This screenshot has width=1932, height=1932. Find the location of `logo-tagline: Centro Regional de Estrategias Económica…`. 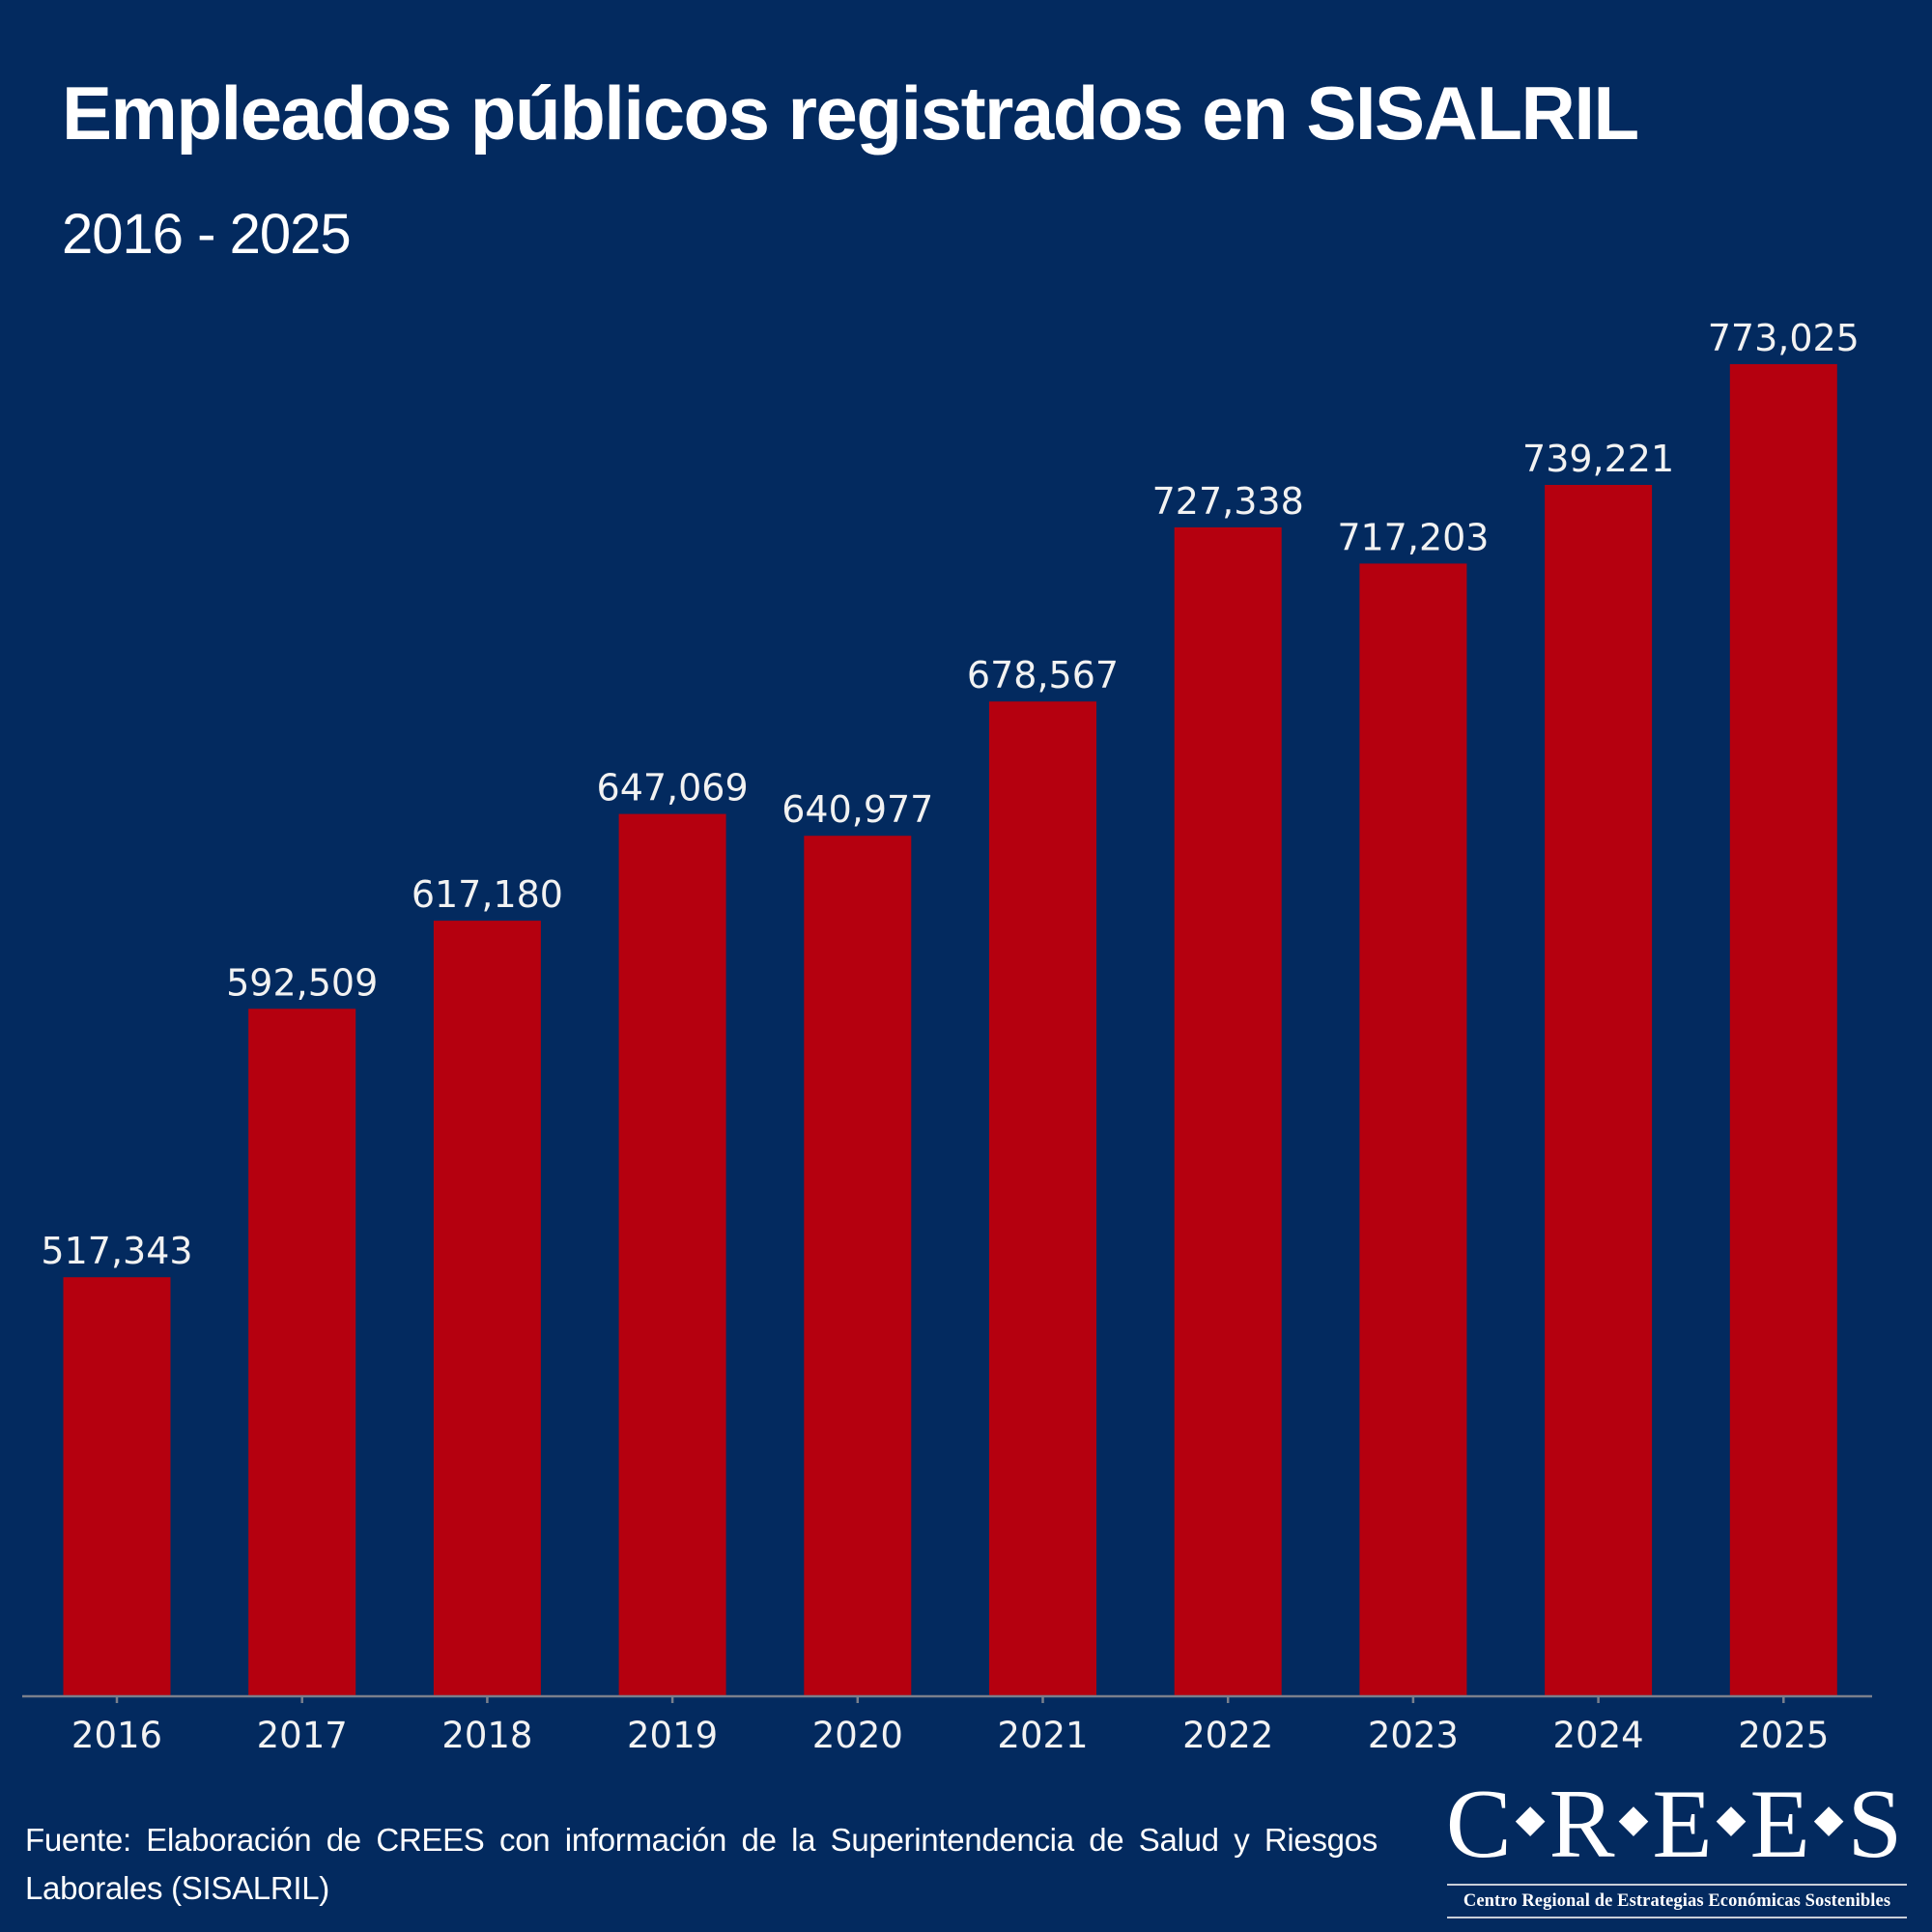

logo-tagline: Centro Regional de Estrategias Económica… is located at coordinates (1677, 1901).